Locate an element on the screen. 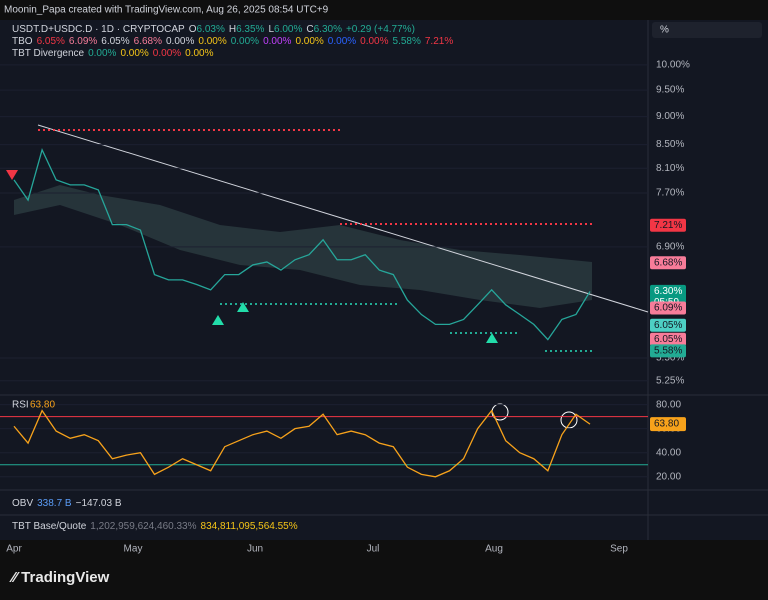 Image resolution: width=768 pixels, height=600 pixels. y-tick-label: 40.00 is located at coordinates (668, 452).